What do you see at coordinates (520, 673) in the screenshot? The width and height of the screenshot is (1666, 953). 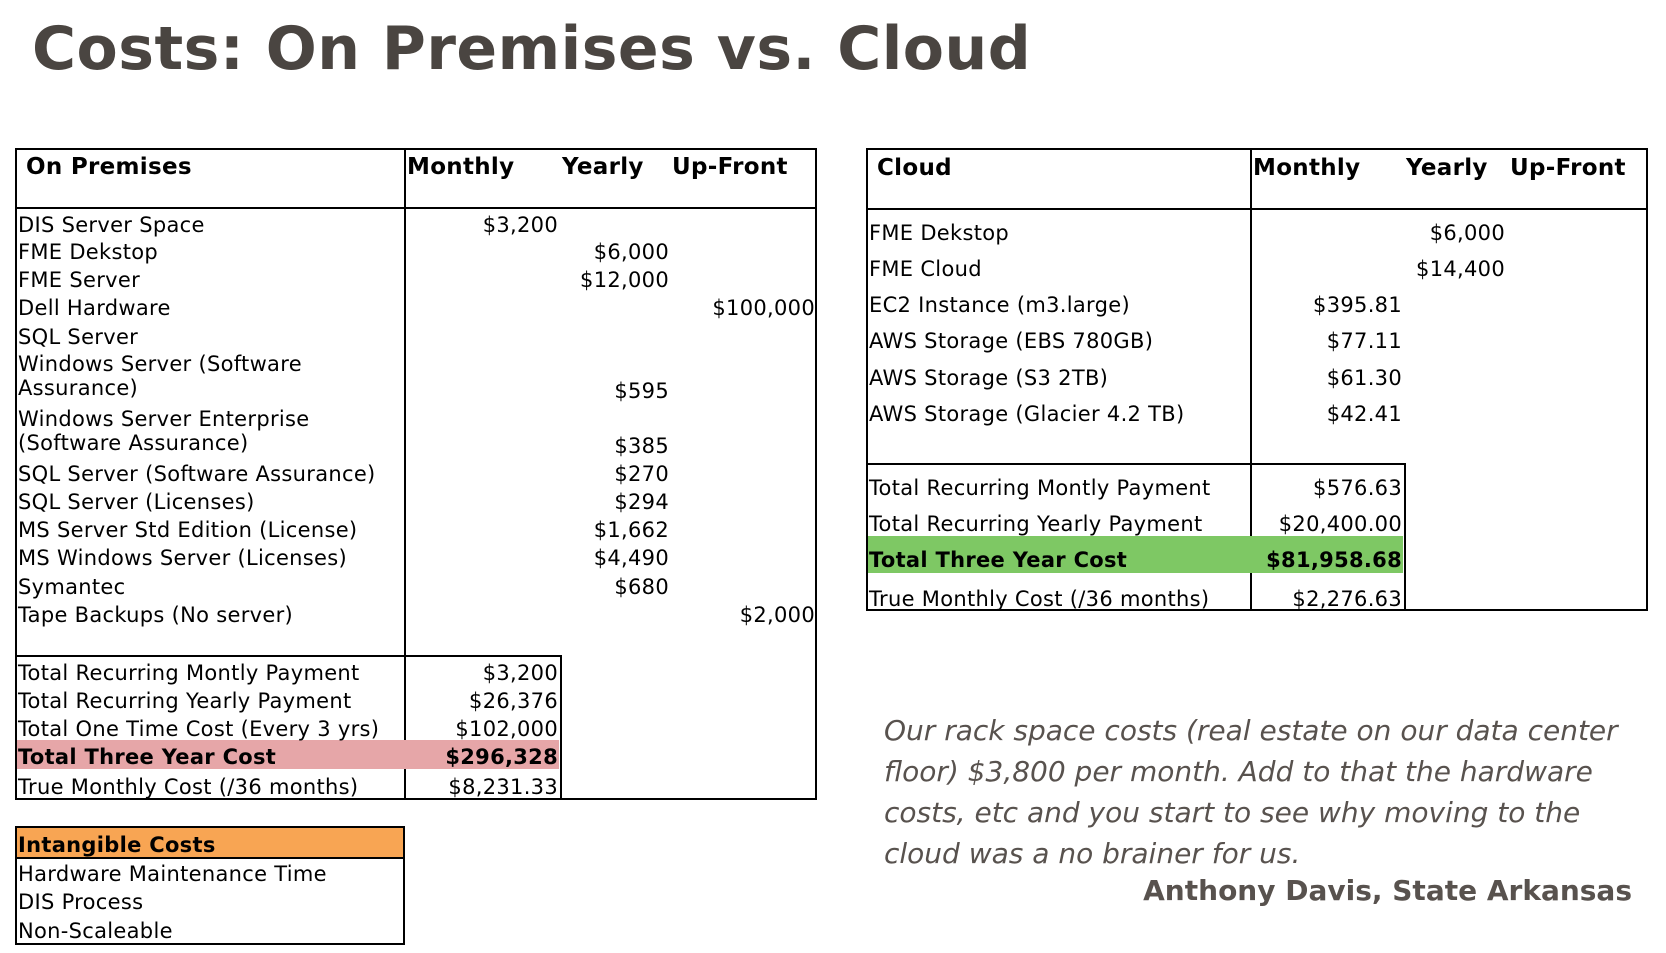 I see `total-value: $3,200` at bounding box center [520, 673].